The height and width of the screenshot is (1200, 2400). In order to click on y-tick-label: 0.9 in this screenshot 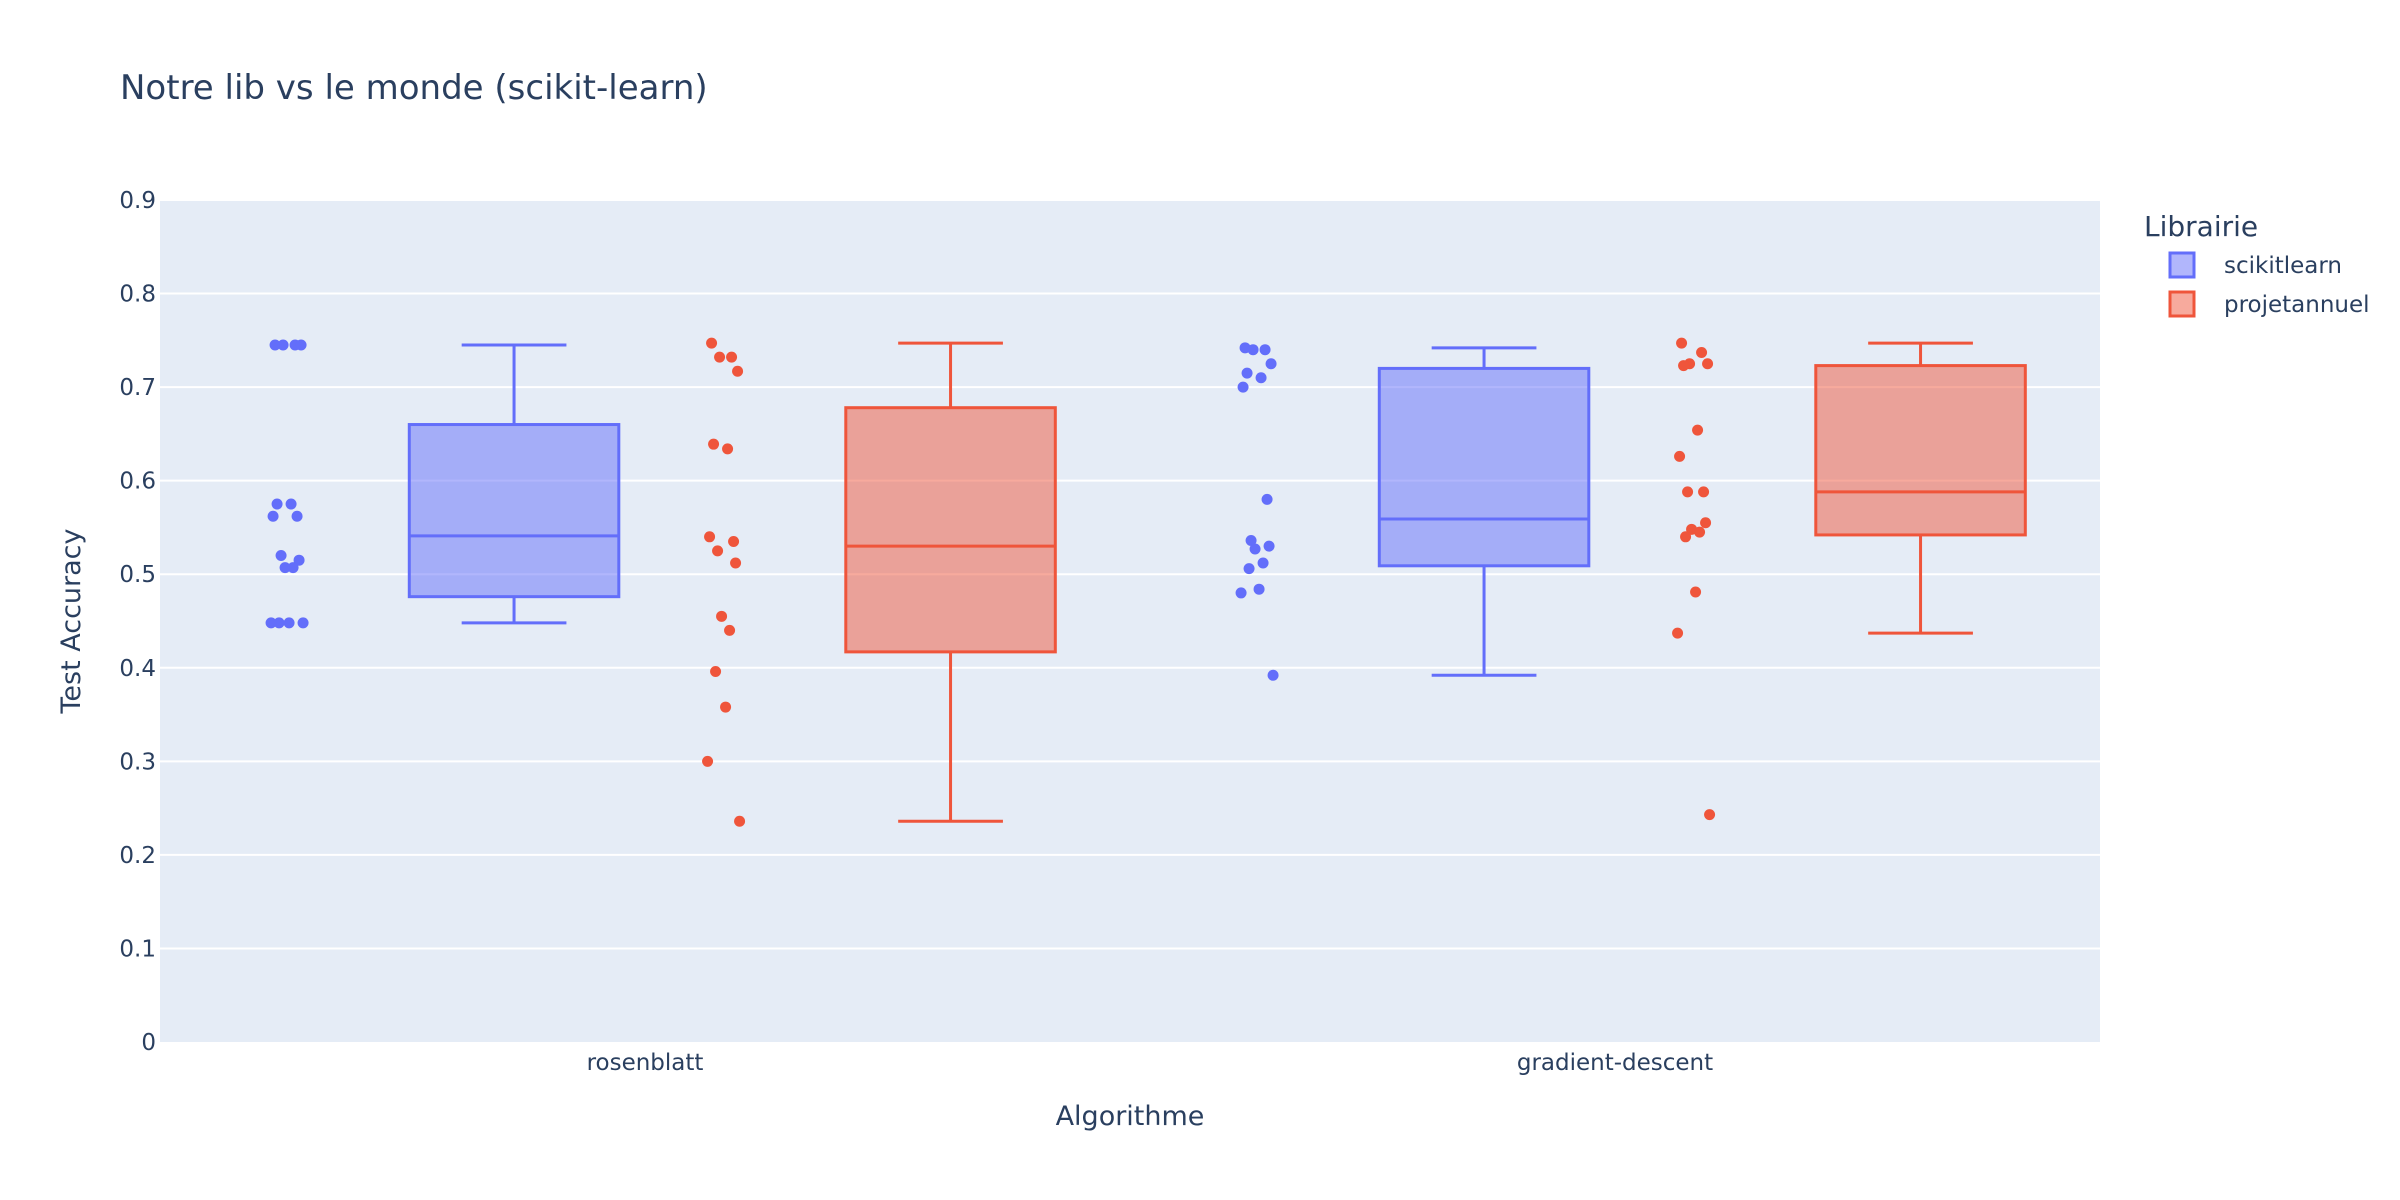, I will do `click(137, 201)`.